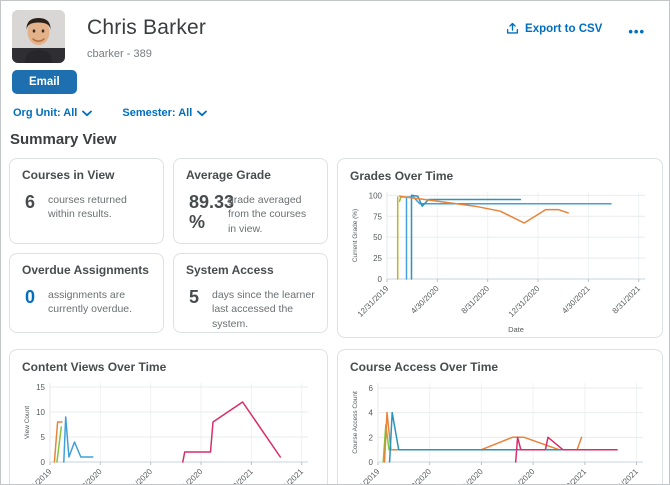  Describe the element at coordinates (45, 113) in the screenshot. I see `org-unit-filter-label: Org Unit: All` at that location.